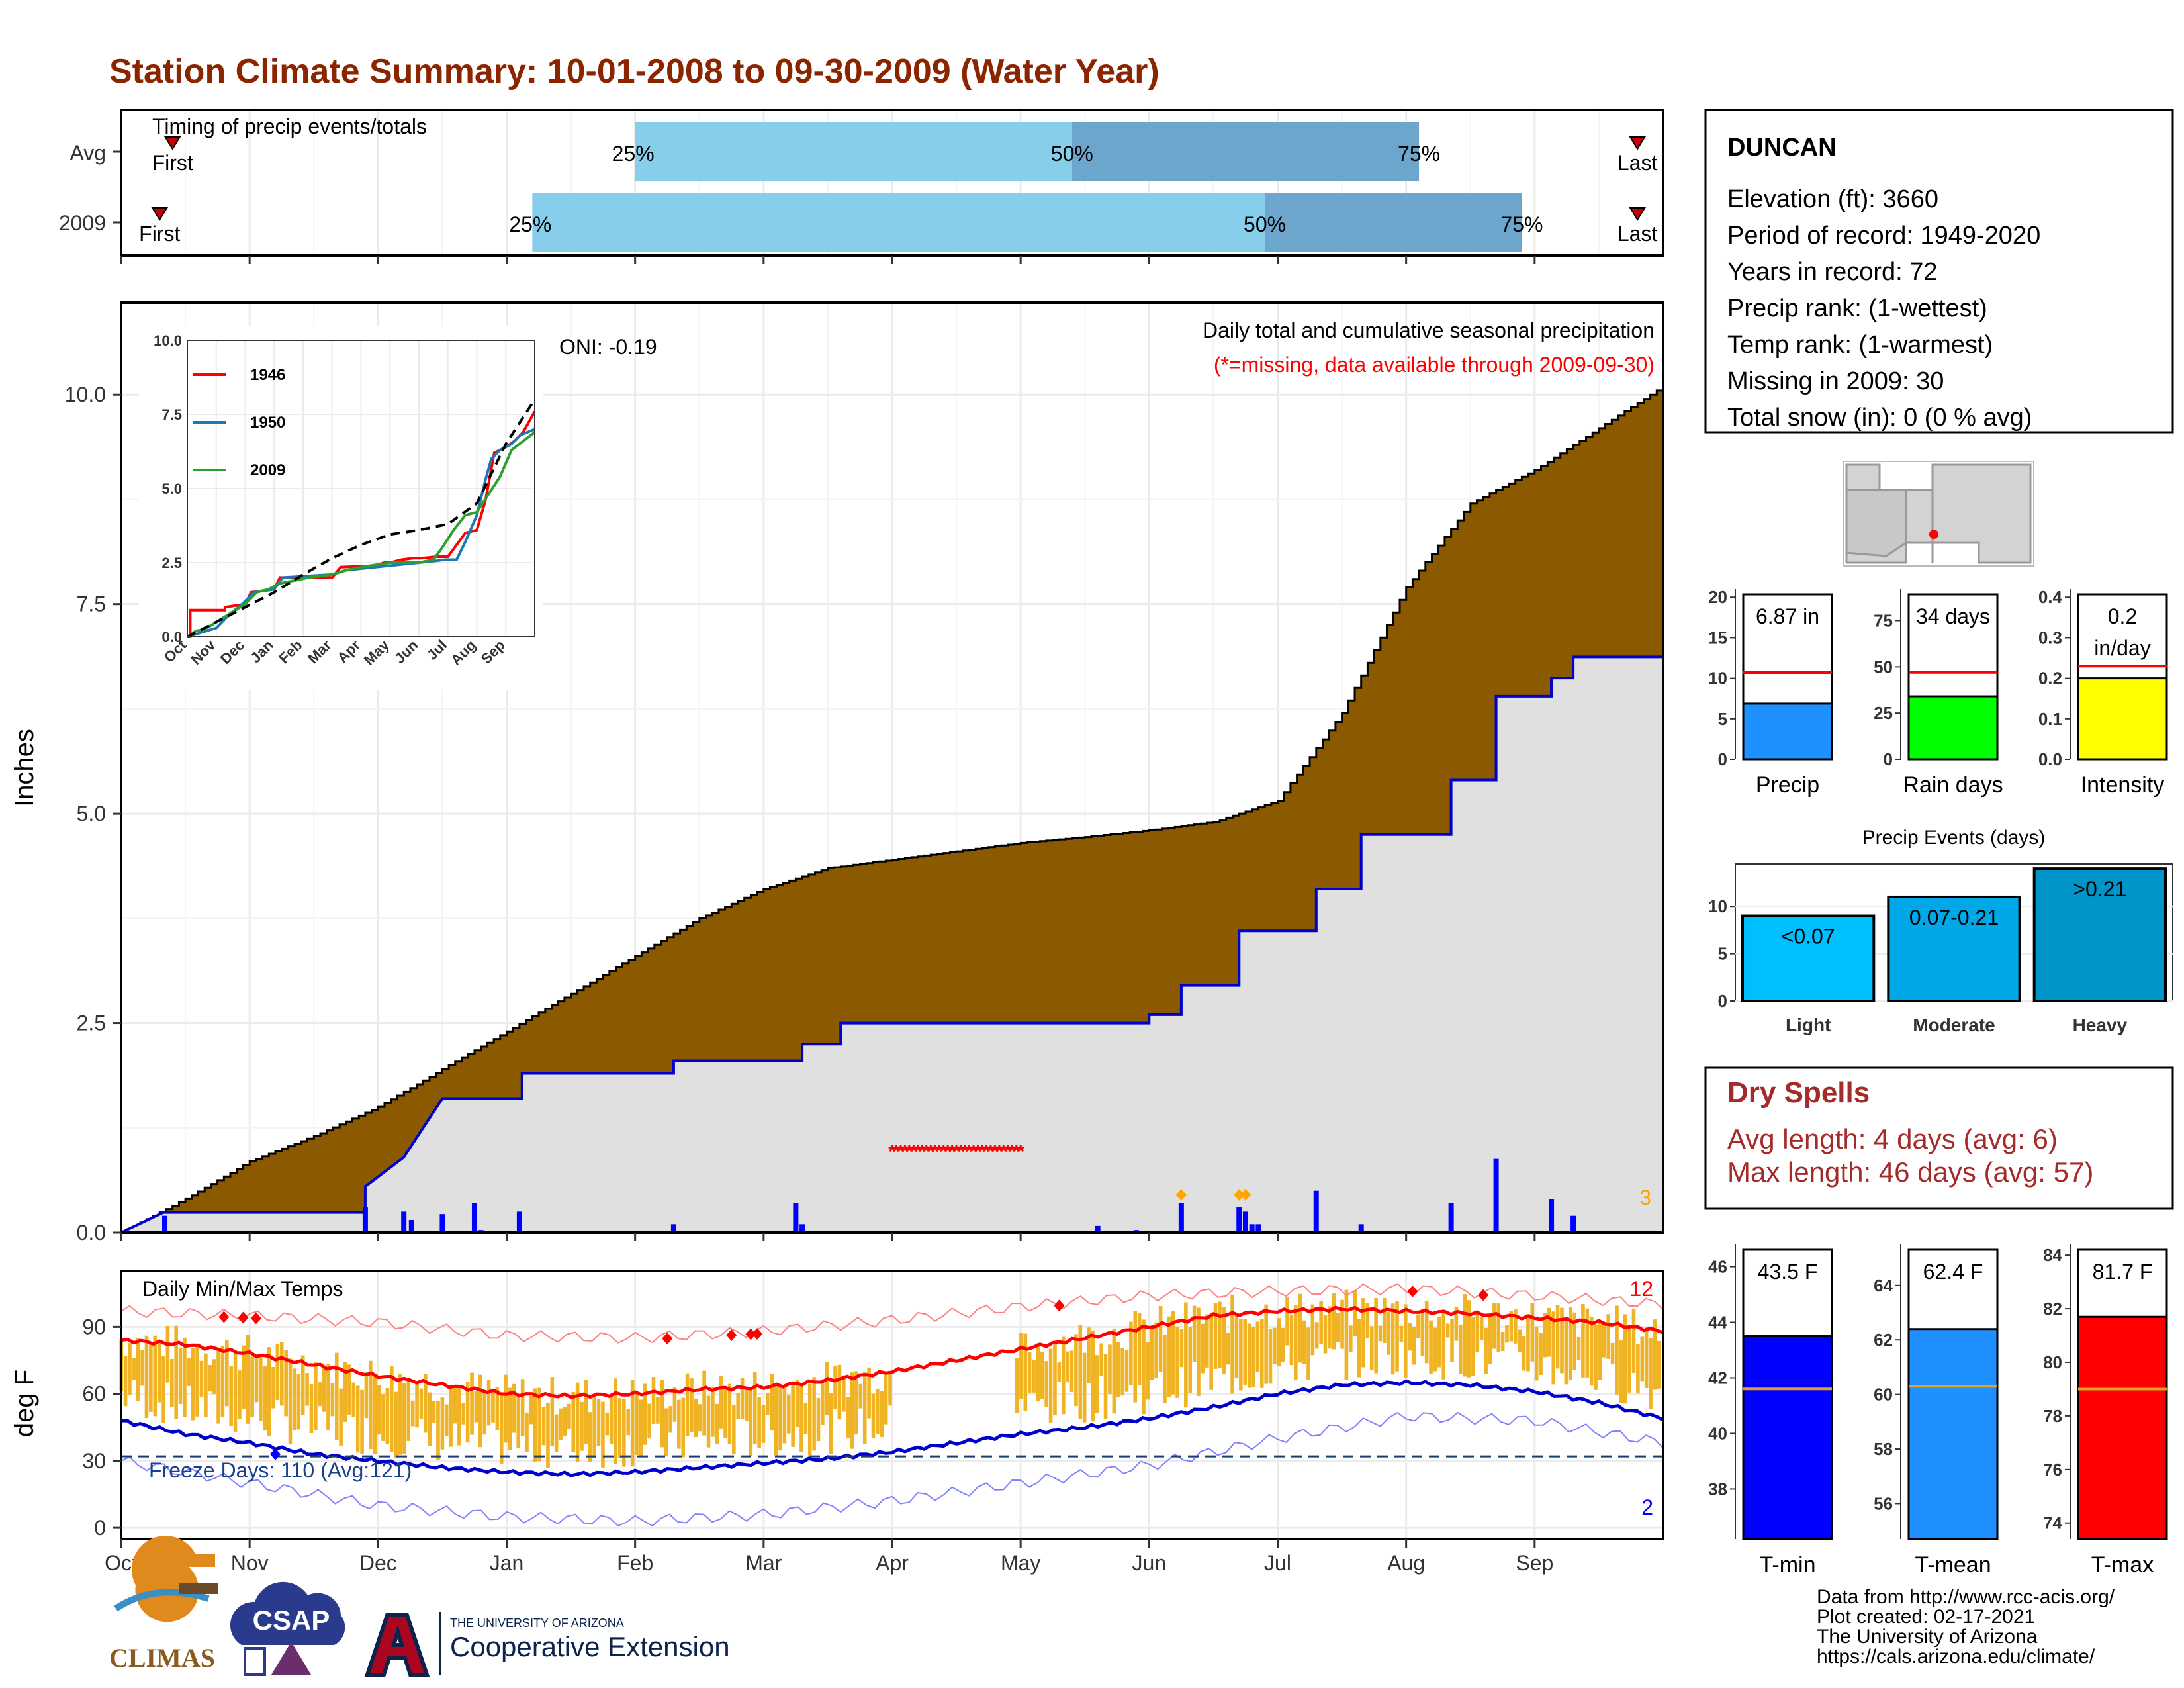  What do you see at coordinates (1892, 1138) in the screenshot?
I see `dry-spells-avg: Avg length: 4 days (avg: 6)` at bounding box center [1892, 1138].